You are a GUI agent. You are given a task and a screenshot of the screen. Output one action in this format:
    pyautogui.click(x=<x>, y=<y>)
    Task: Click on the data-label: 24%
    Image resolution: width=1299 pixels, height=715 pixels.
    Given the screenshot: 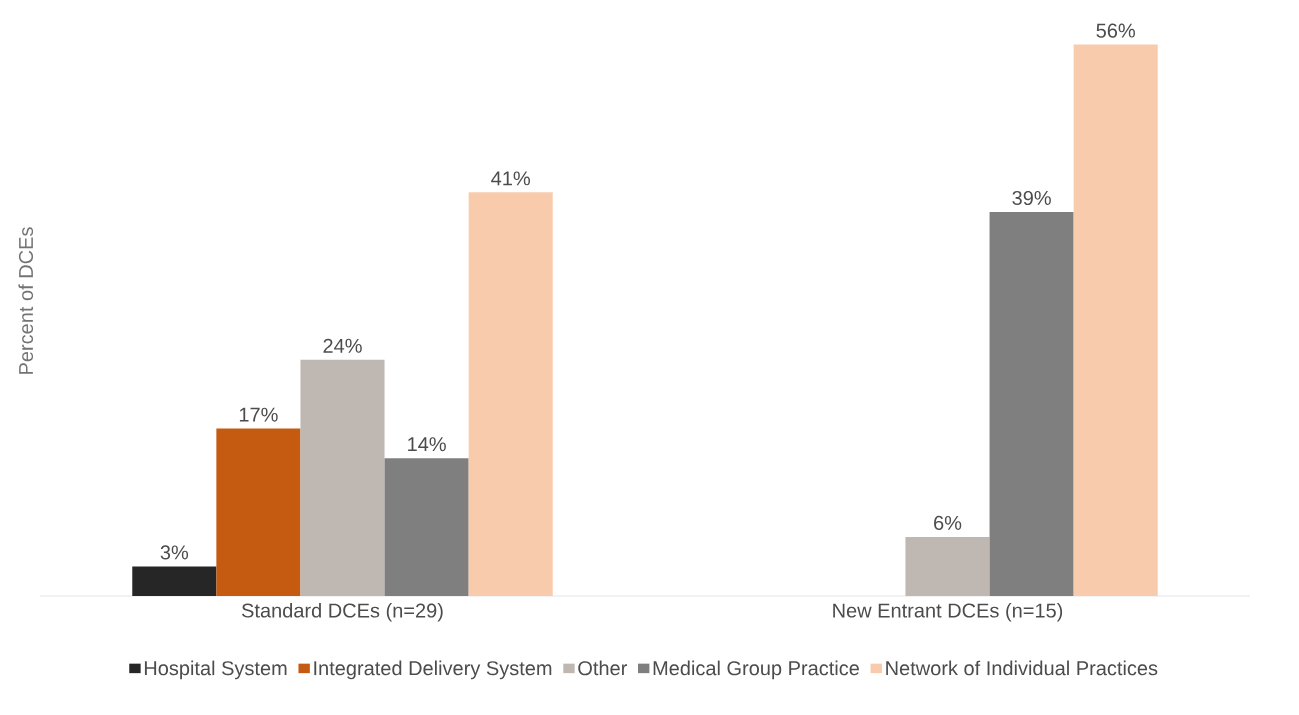 What is the action you would take?
    pyautogui.click(x=342, y=345)
    